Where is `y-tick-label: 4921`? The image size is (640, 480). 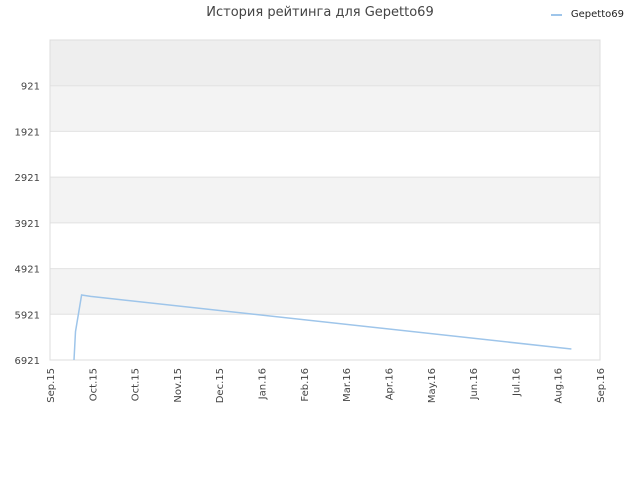
y-tick-label: 4921 is located at coordinates (27, 270).